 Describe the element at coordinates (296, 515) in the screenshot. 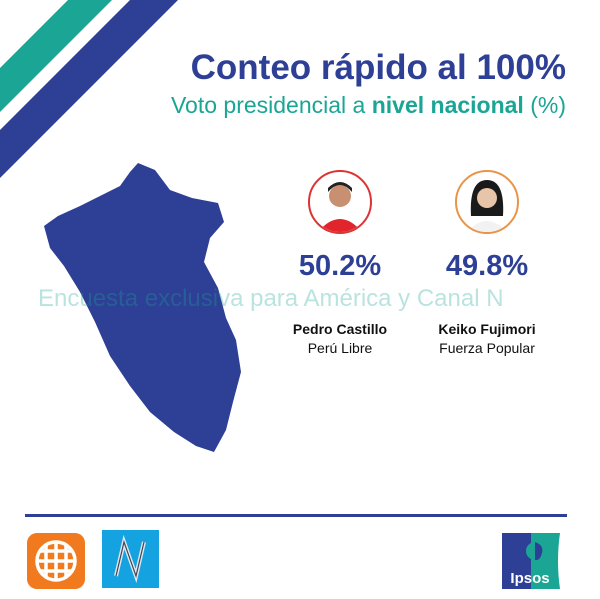

I see `divider` at that location.